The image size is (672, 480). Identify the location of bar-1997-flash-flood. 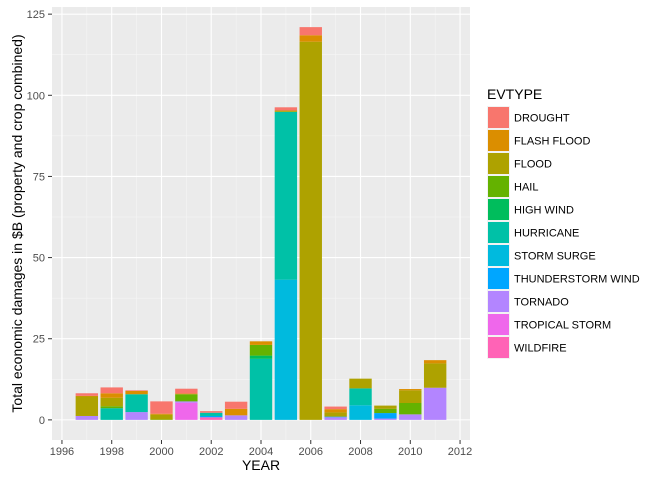
(87, 396).